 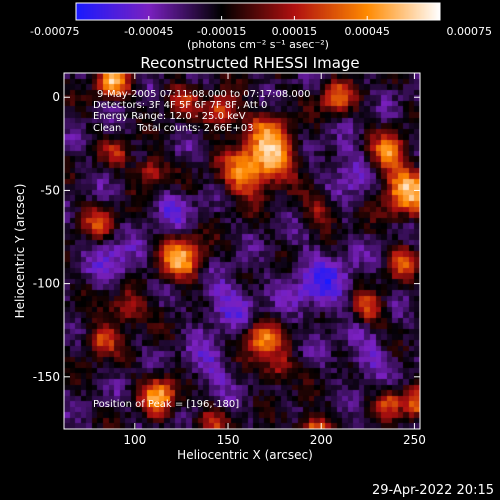 I want to click on colorbar-frame, so click(x=258, y=11).